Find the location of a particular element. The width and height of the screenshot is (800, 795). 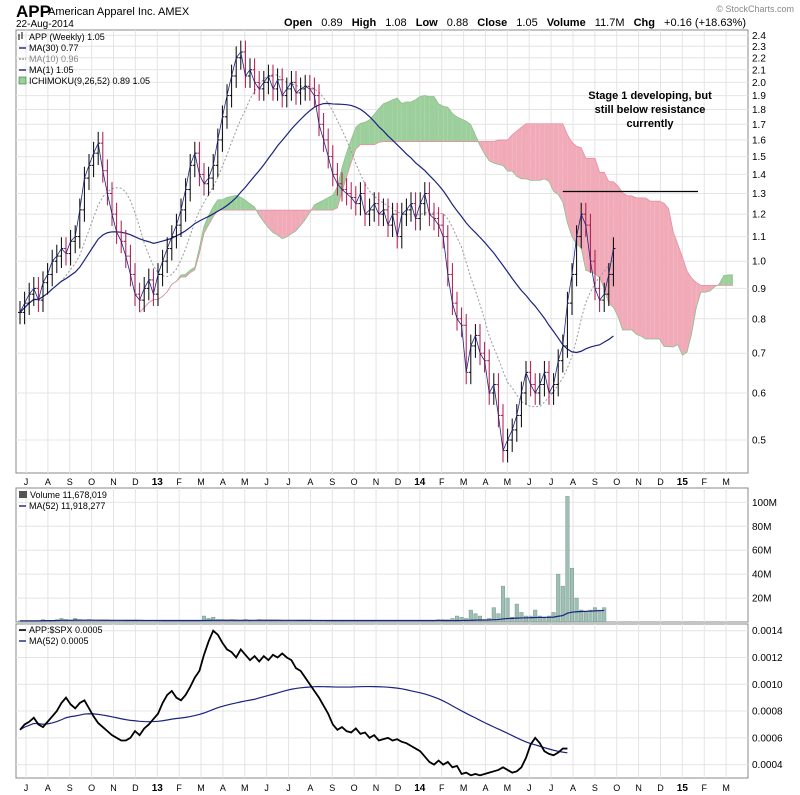

ratio-tick-label: 0.0010 is located at coordinates (767, 685).